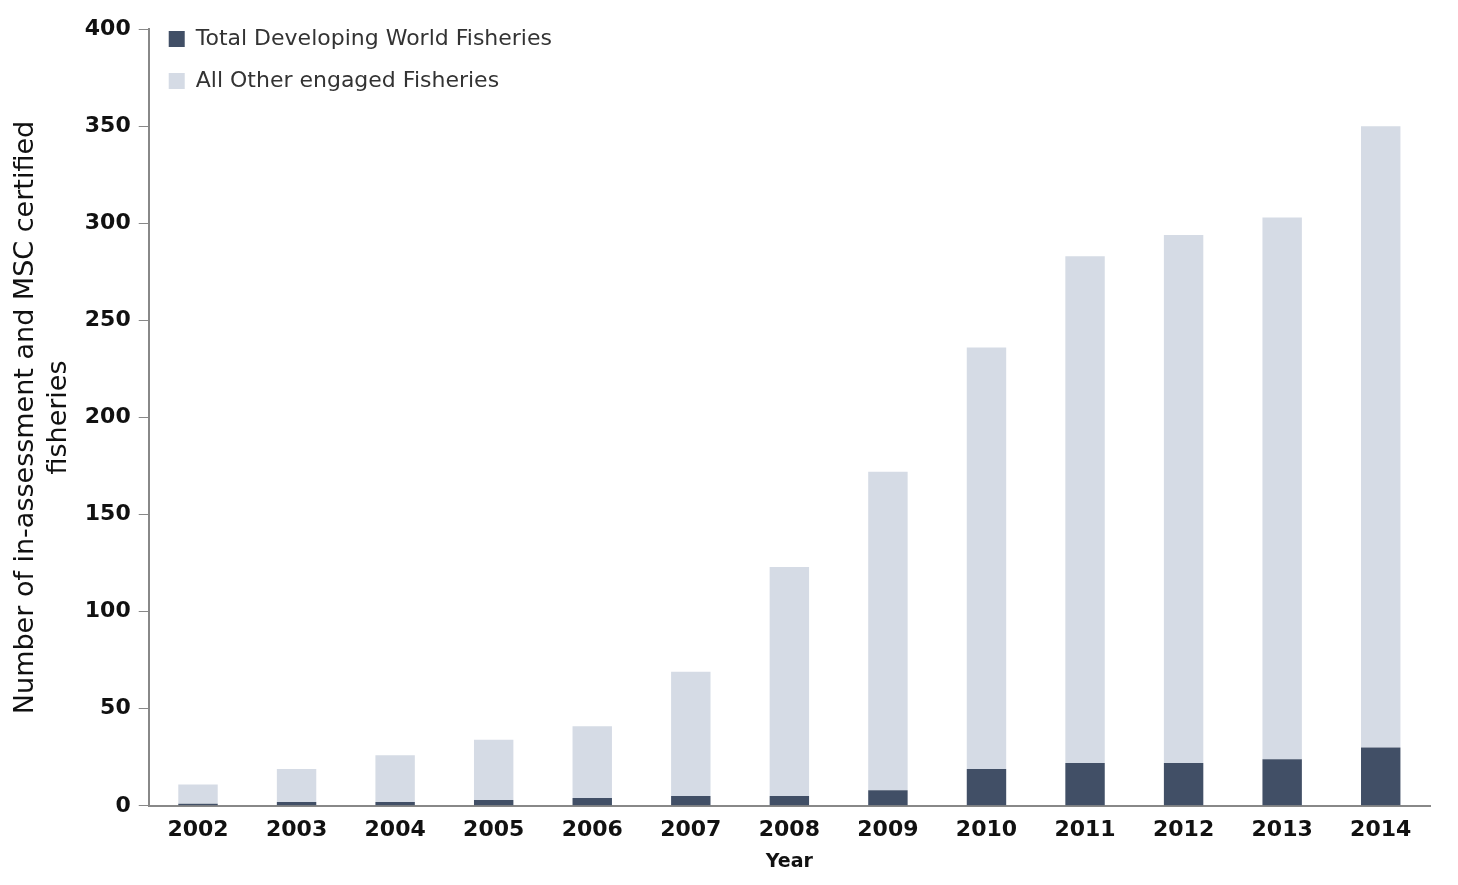 The width and height of the screenshot is (1458, 885). Describe the element at coordinates (107, 124) in the screenshot. I see `y-tick-label: 350` at that location.